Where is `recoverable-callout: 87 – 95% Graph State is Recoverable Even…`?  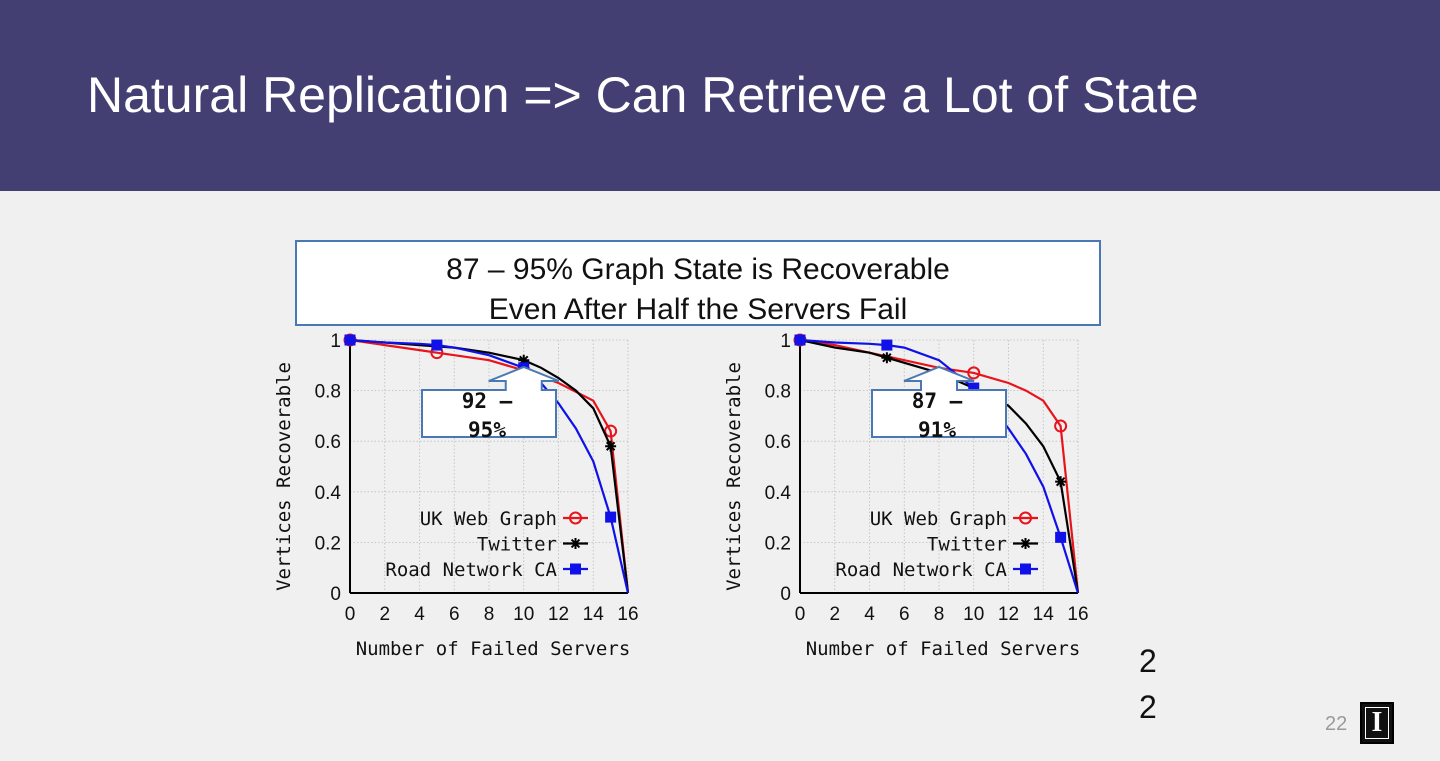 recoverable-callout: 87 – 95% Graph State is Recoverable Even… is located at coordinates (698, 283).